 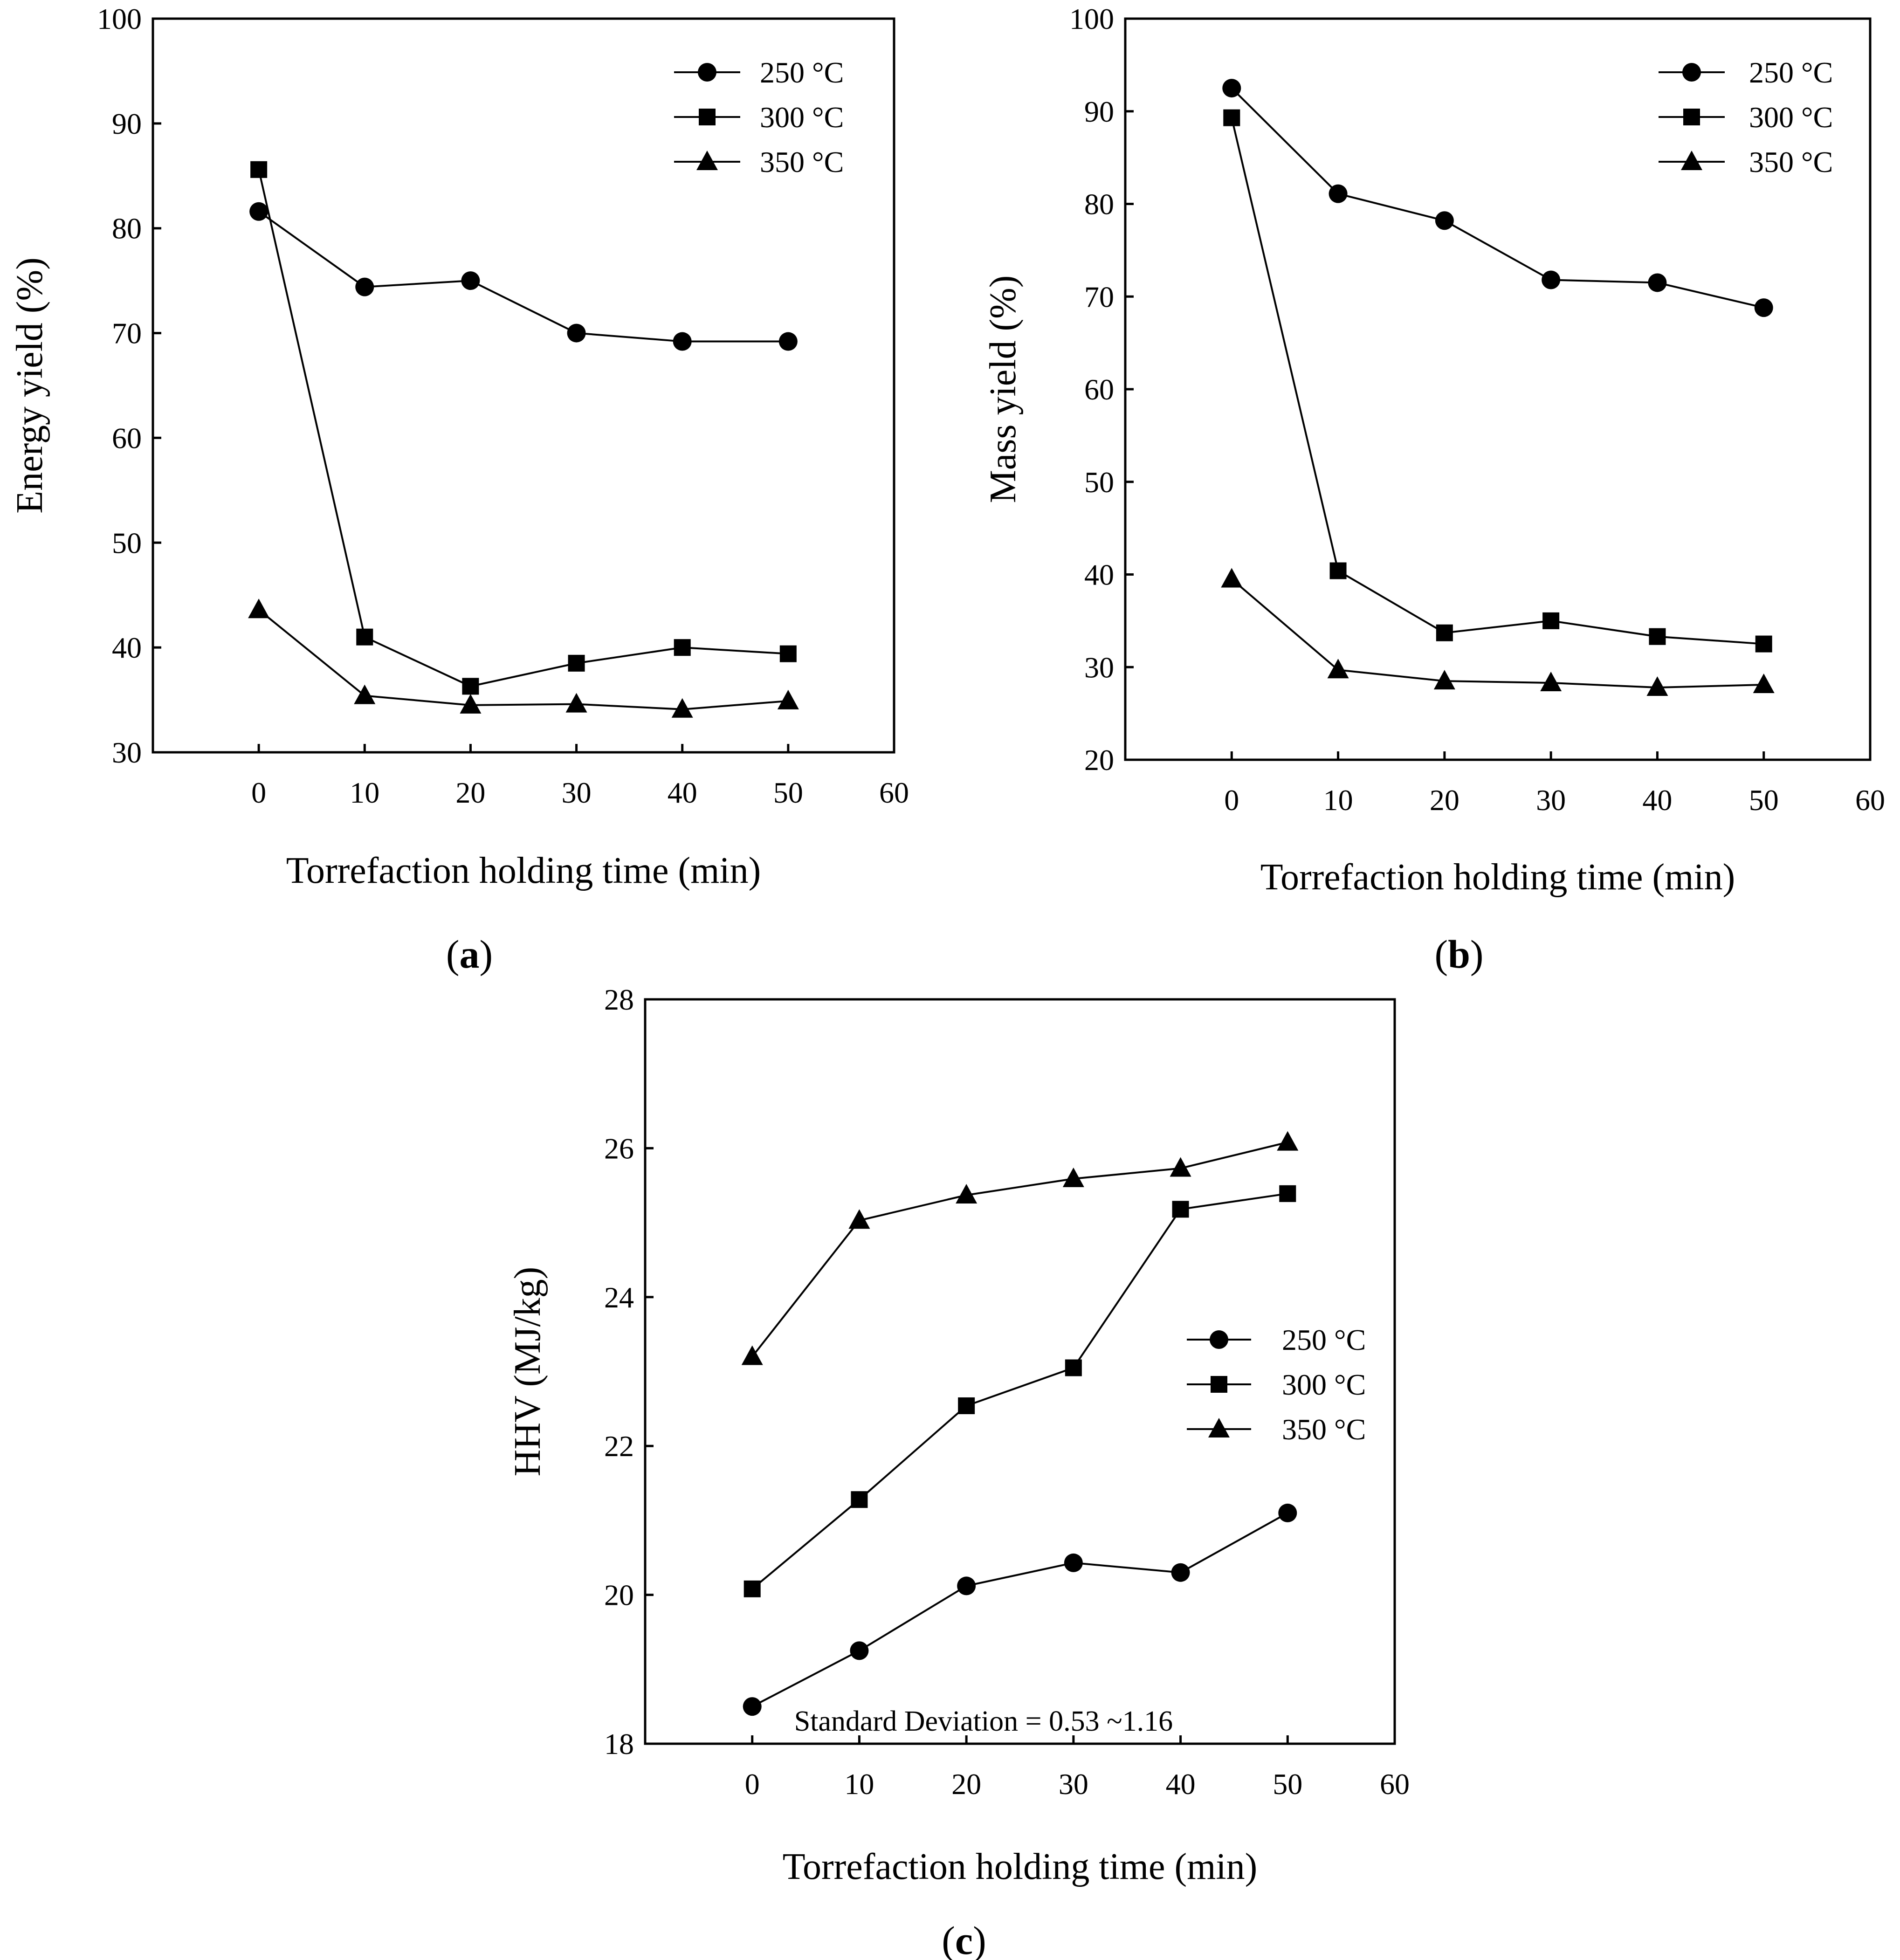 I want to click on y-axis-title: Energy yield (%), so click(x=29, y=385).